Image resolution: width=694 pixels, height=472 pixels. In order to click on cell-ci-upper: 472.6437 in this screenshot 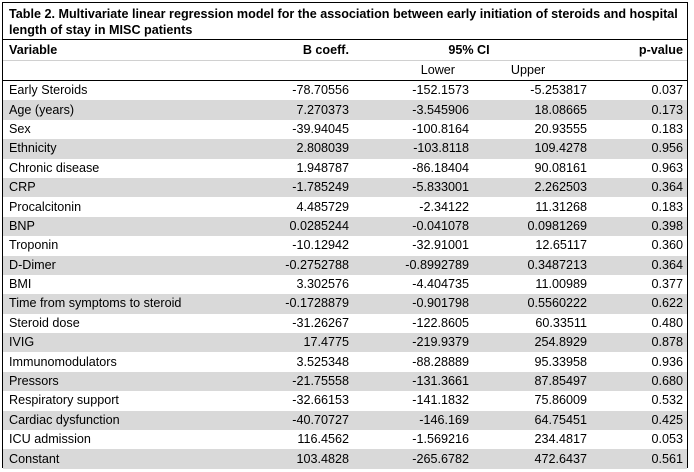, I will do `click(528, 459)`.